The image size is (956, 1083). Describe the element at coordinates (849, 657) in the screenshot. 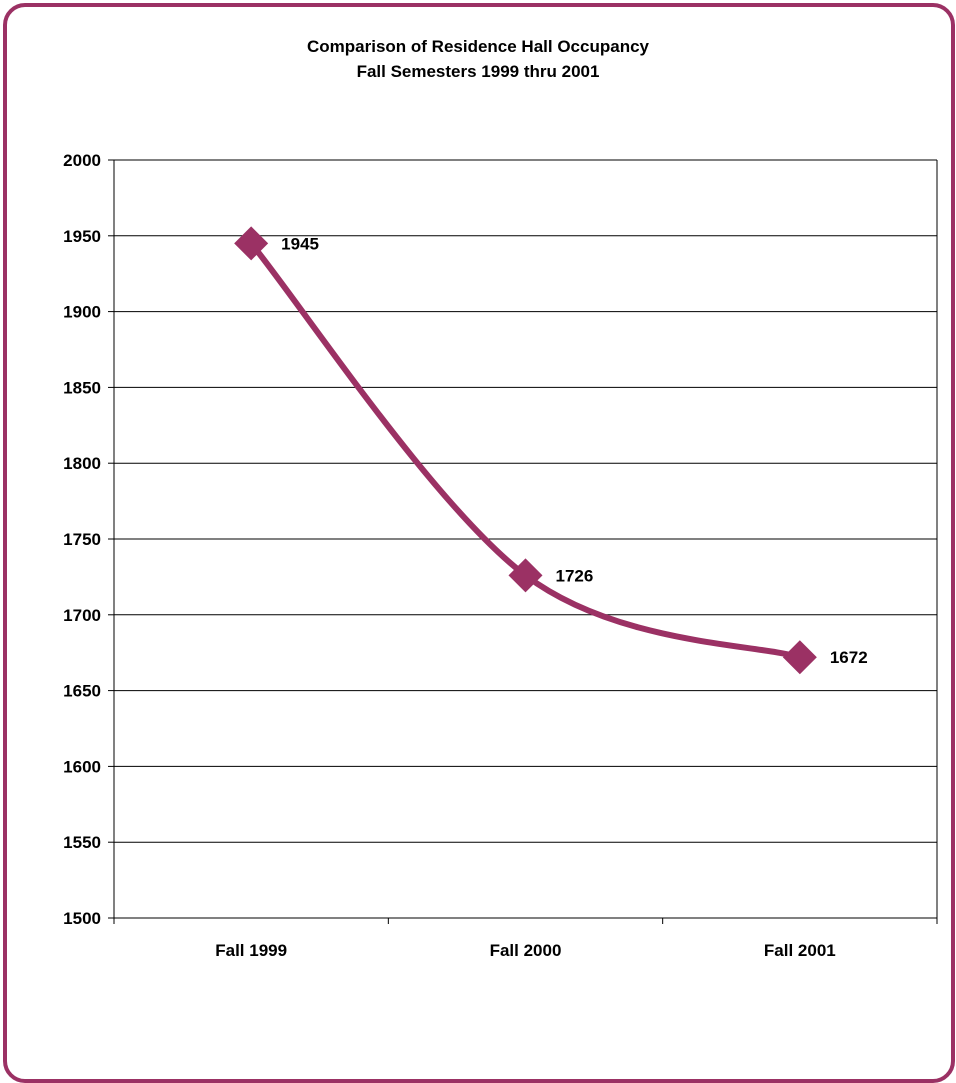

I see `data-label: 1672` at that location.